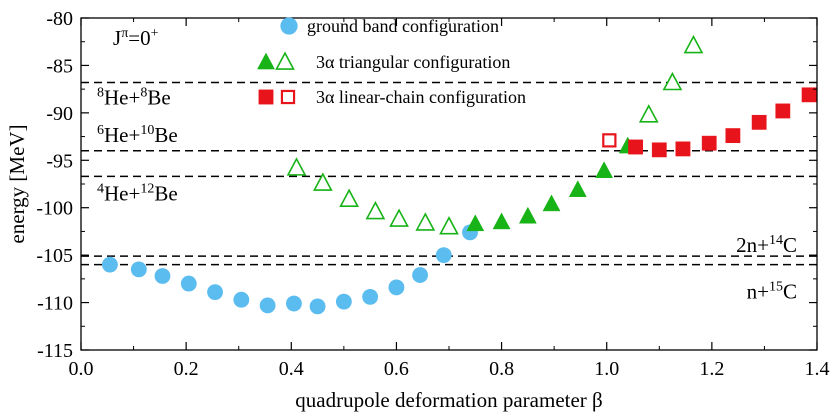 The width and height of the screenshot is (831, 417). Describe the element at coordinates (266, 61) in the screenshot. I see `legend-marker-triangle-filled` at that location.